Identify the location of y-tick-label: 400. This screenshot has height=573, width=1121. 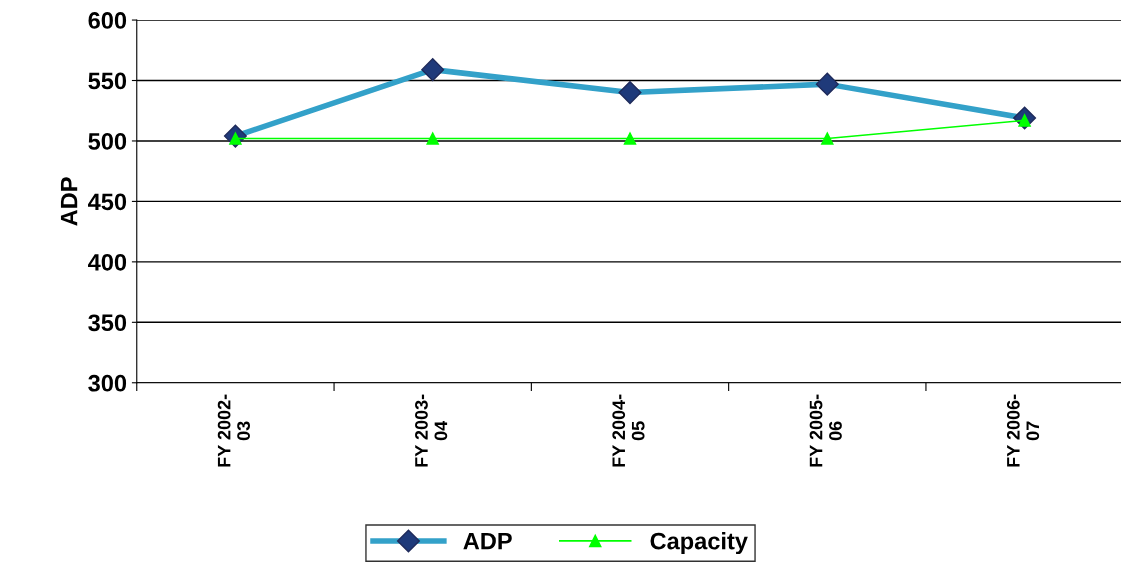
(107, 262).